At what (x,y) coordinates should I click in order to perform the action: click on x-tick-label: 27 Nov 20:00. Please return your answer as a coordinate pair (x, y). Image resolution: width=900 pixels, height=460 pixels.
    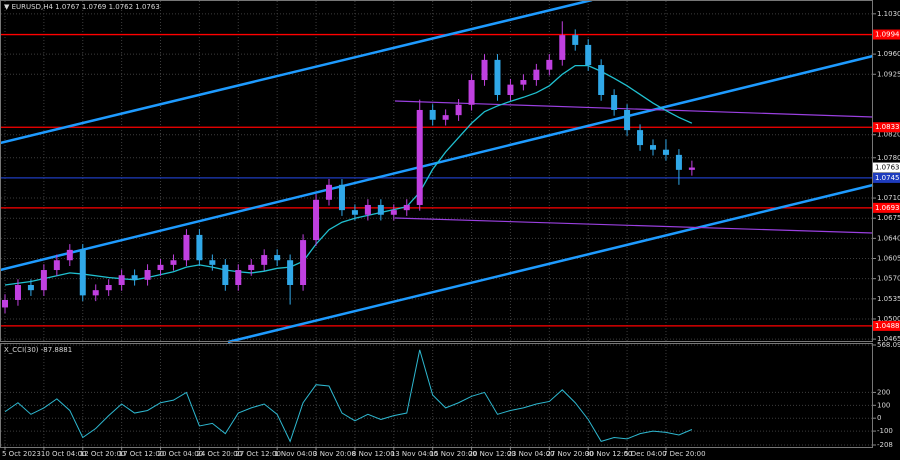
    Looking at the image, I should click on (569, 454).